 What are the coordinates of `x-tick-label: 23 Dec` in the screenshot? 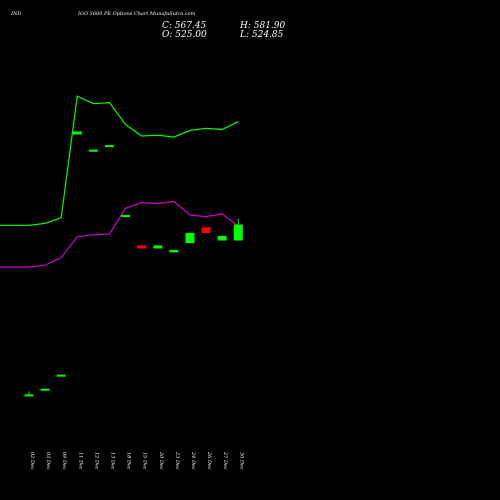 It's located at (177, 460).